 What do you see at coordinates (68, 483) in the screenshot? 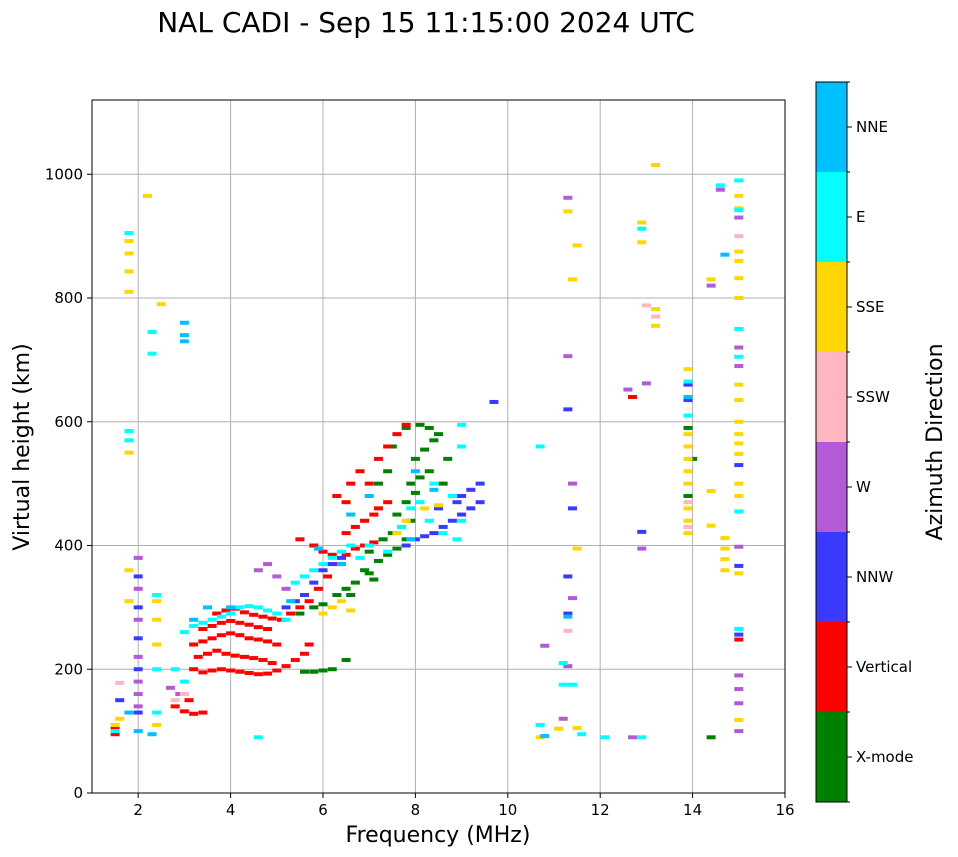
I see `y-axis-ticks: 0 200 400 600 800 1000` at bounding box center [68, 483].